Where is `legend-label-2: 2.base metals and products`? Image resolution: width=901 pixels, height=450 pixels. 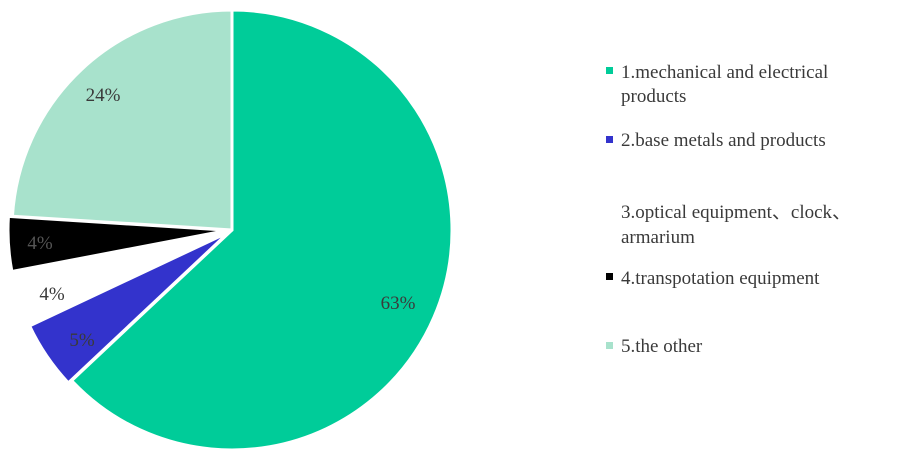 legend-label-2: 2.base metals and products is located at coordinates (723, 140).